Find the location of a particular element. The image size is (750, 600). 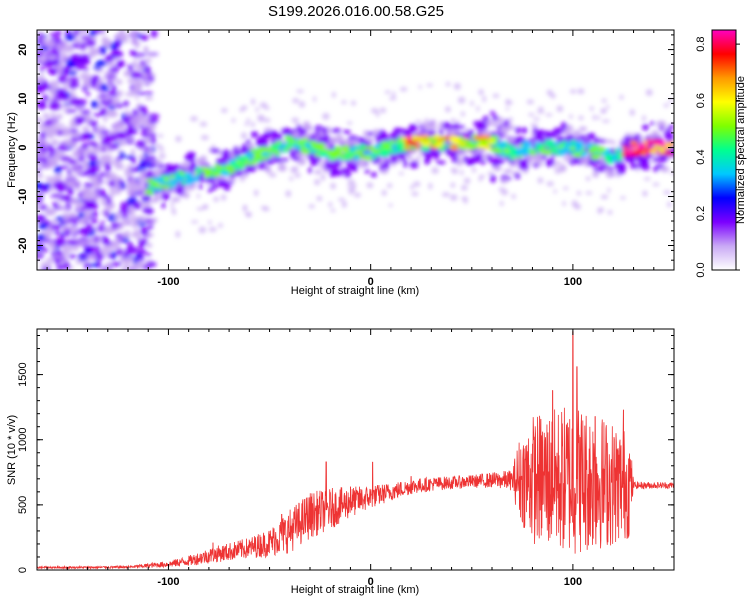

snr-x-label: Height of straight line (km) is located at coordinates (355, 590).